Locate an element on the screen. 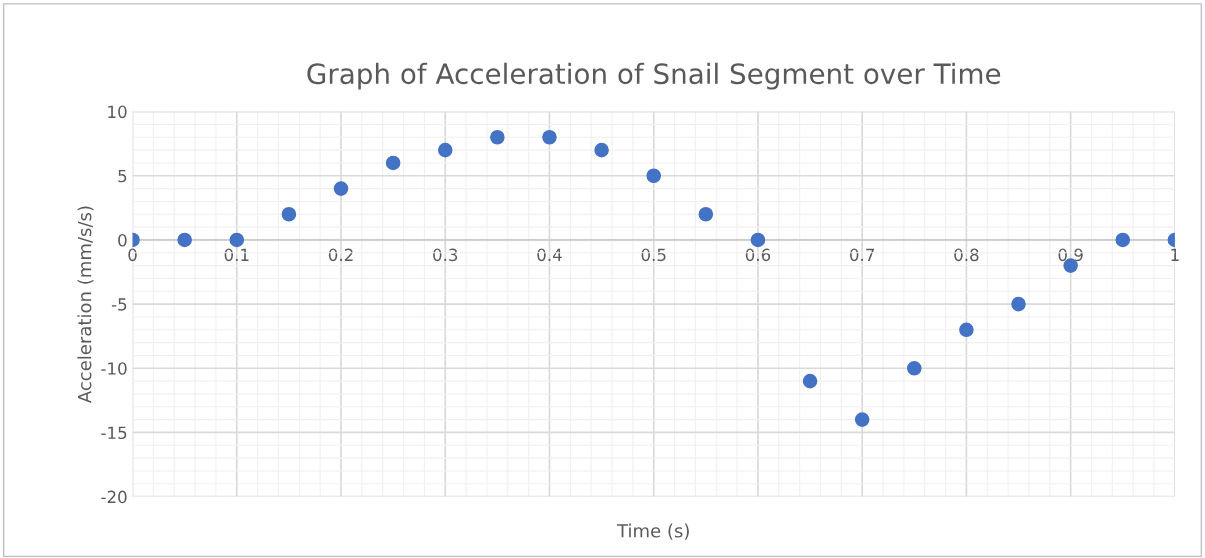  x-tick-label: 0.3 is located at coordinates (445, 255).